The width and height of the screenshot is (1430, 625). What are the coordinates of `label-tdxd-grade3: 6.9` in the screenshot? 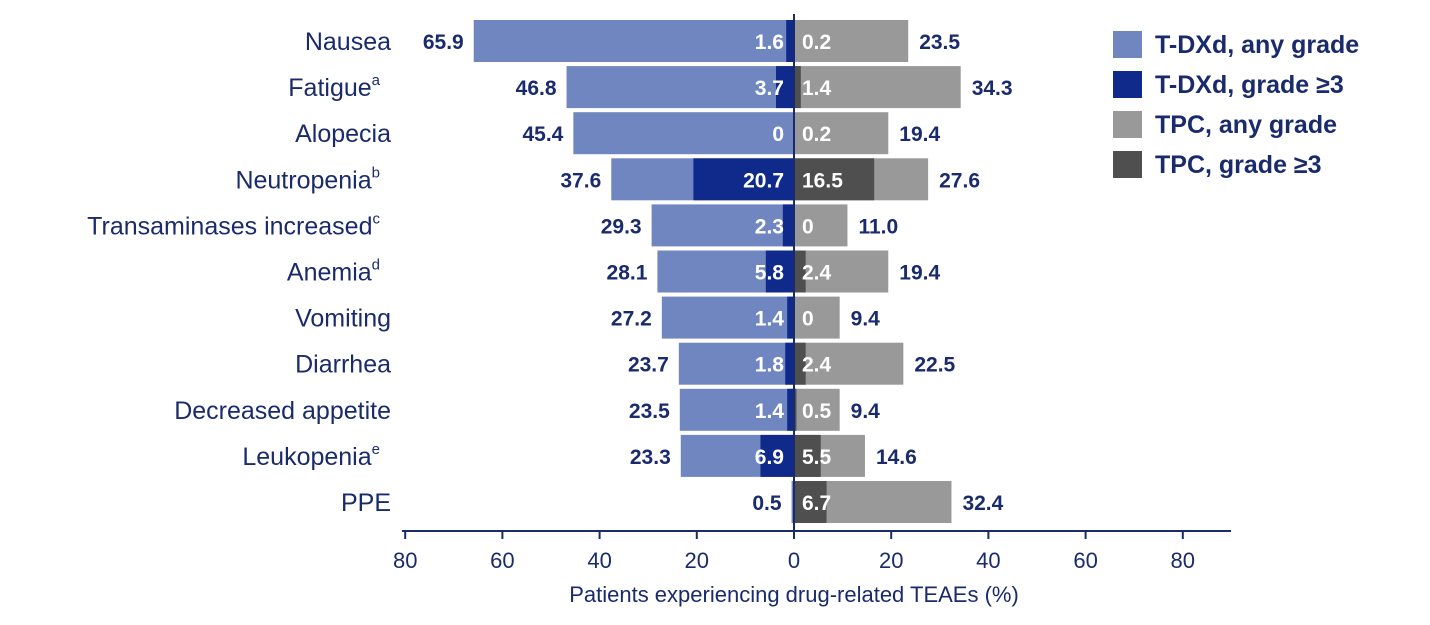 It's located at (769, 457).